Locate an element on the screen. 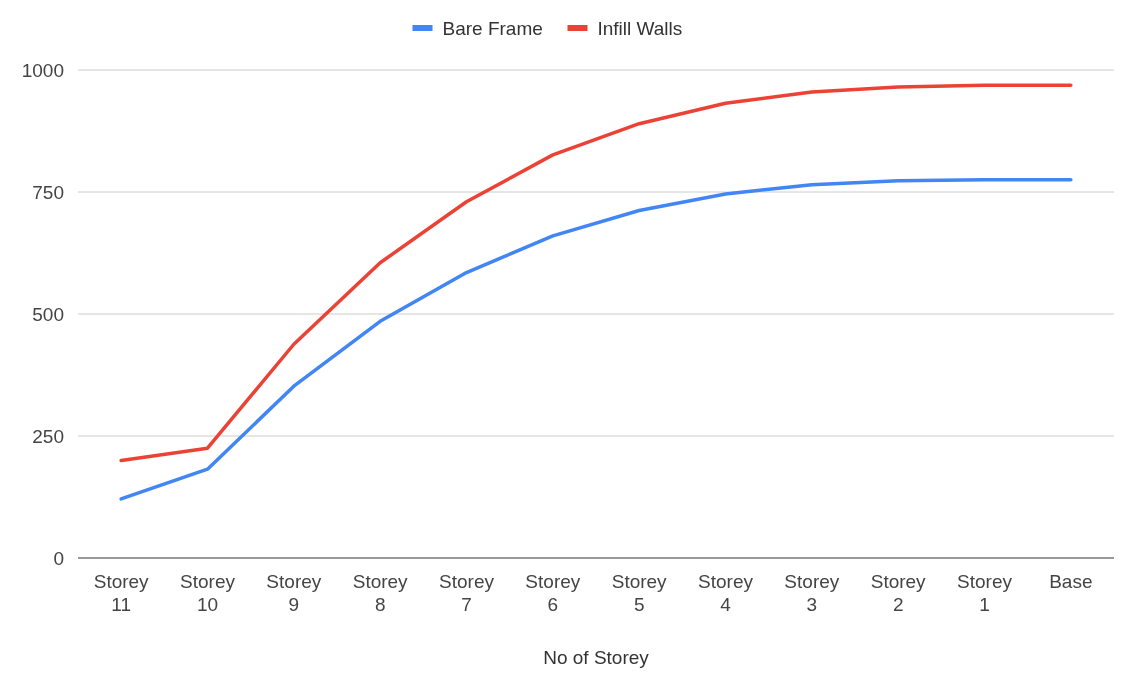 The height and width of the screenshot is (686, 1136). x-axis-title: No of Storey is located at coordinates (596, 657).